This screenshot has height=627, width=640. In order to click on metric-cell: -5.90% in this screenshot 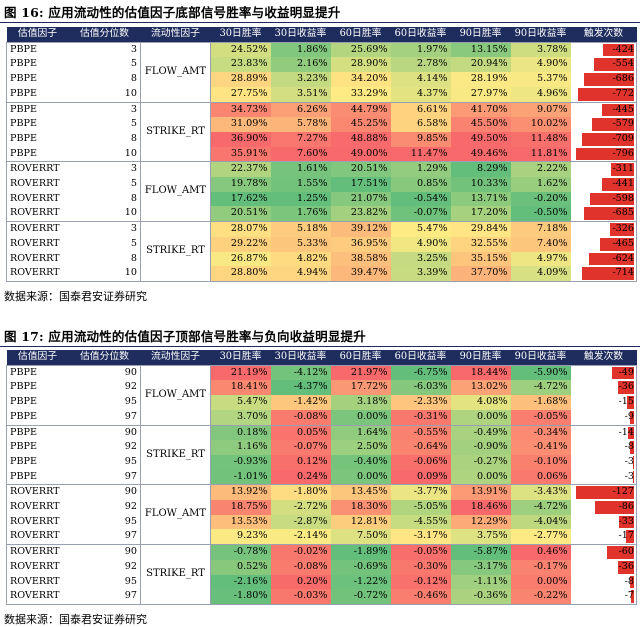, I will do `click(540, 372)`.